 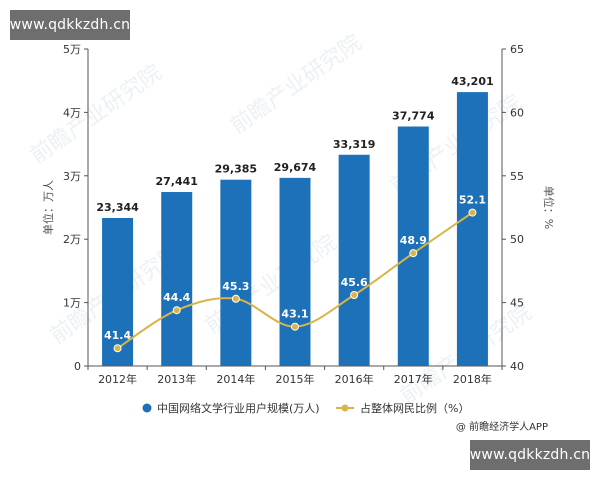 I want to click on right-axis-tick-label: 45, so click(x=517, y=303).